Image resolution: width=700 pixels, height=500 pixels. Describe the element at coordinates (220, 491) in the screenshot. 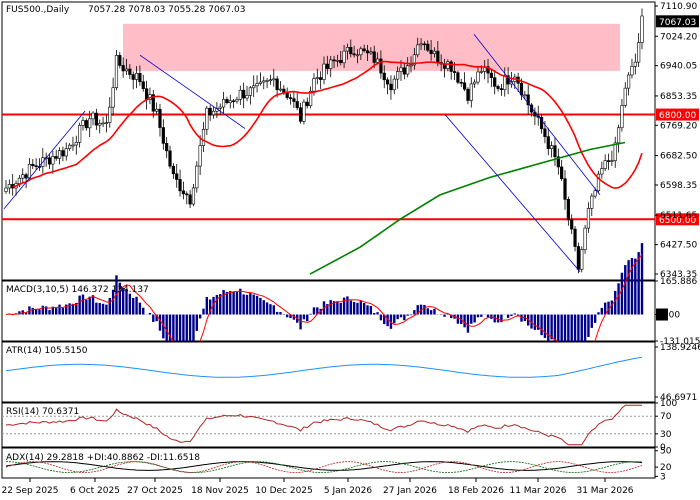

I see `x-tick-label-3: 18 Nov 2025` at that location.